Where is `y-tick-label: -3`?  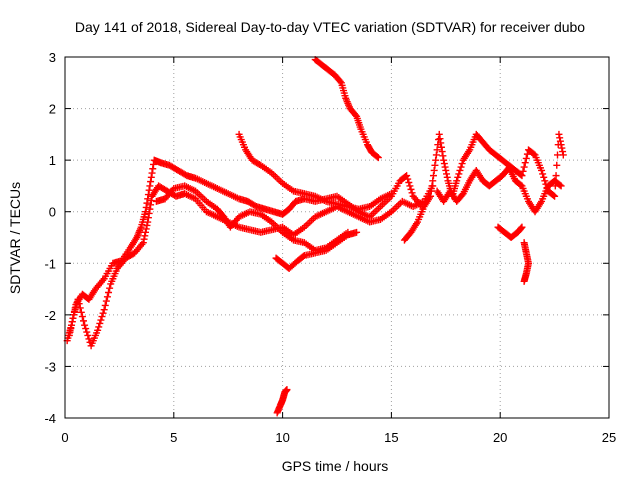 y-tick-label: -3 is located at coordinates (50, 366).